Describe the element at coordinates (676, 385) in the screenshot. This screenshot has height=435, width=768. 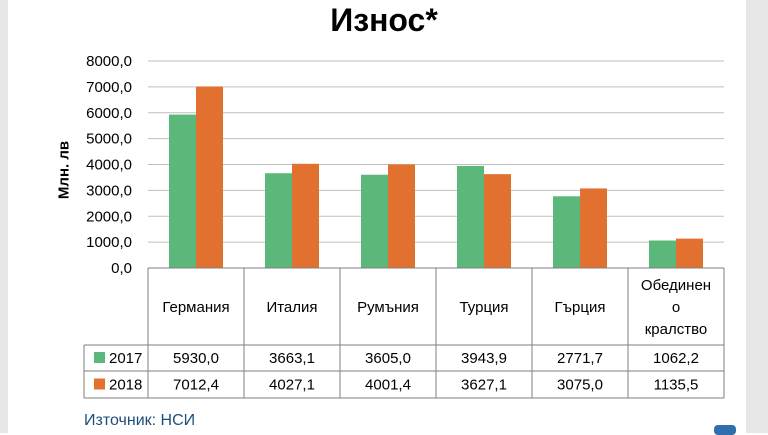
I see `data-cell: 1135,5` at that location.